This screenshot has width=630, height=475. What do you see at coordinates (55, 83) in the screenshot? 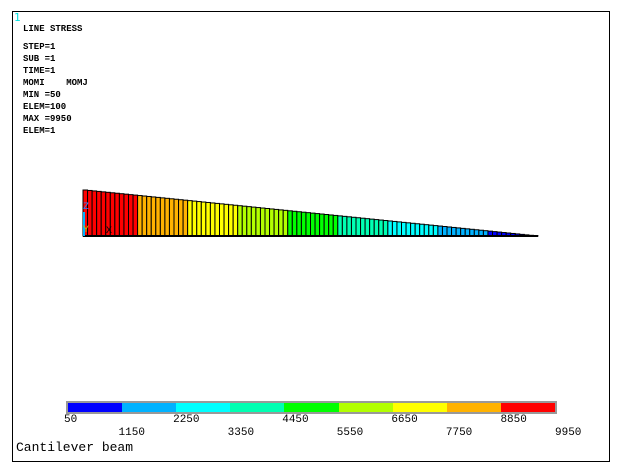
I see `info-quantity: MOMI MOMJ` at bounding box center [55, 83].